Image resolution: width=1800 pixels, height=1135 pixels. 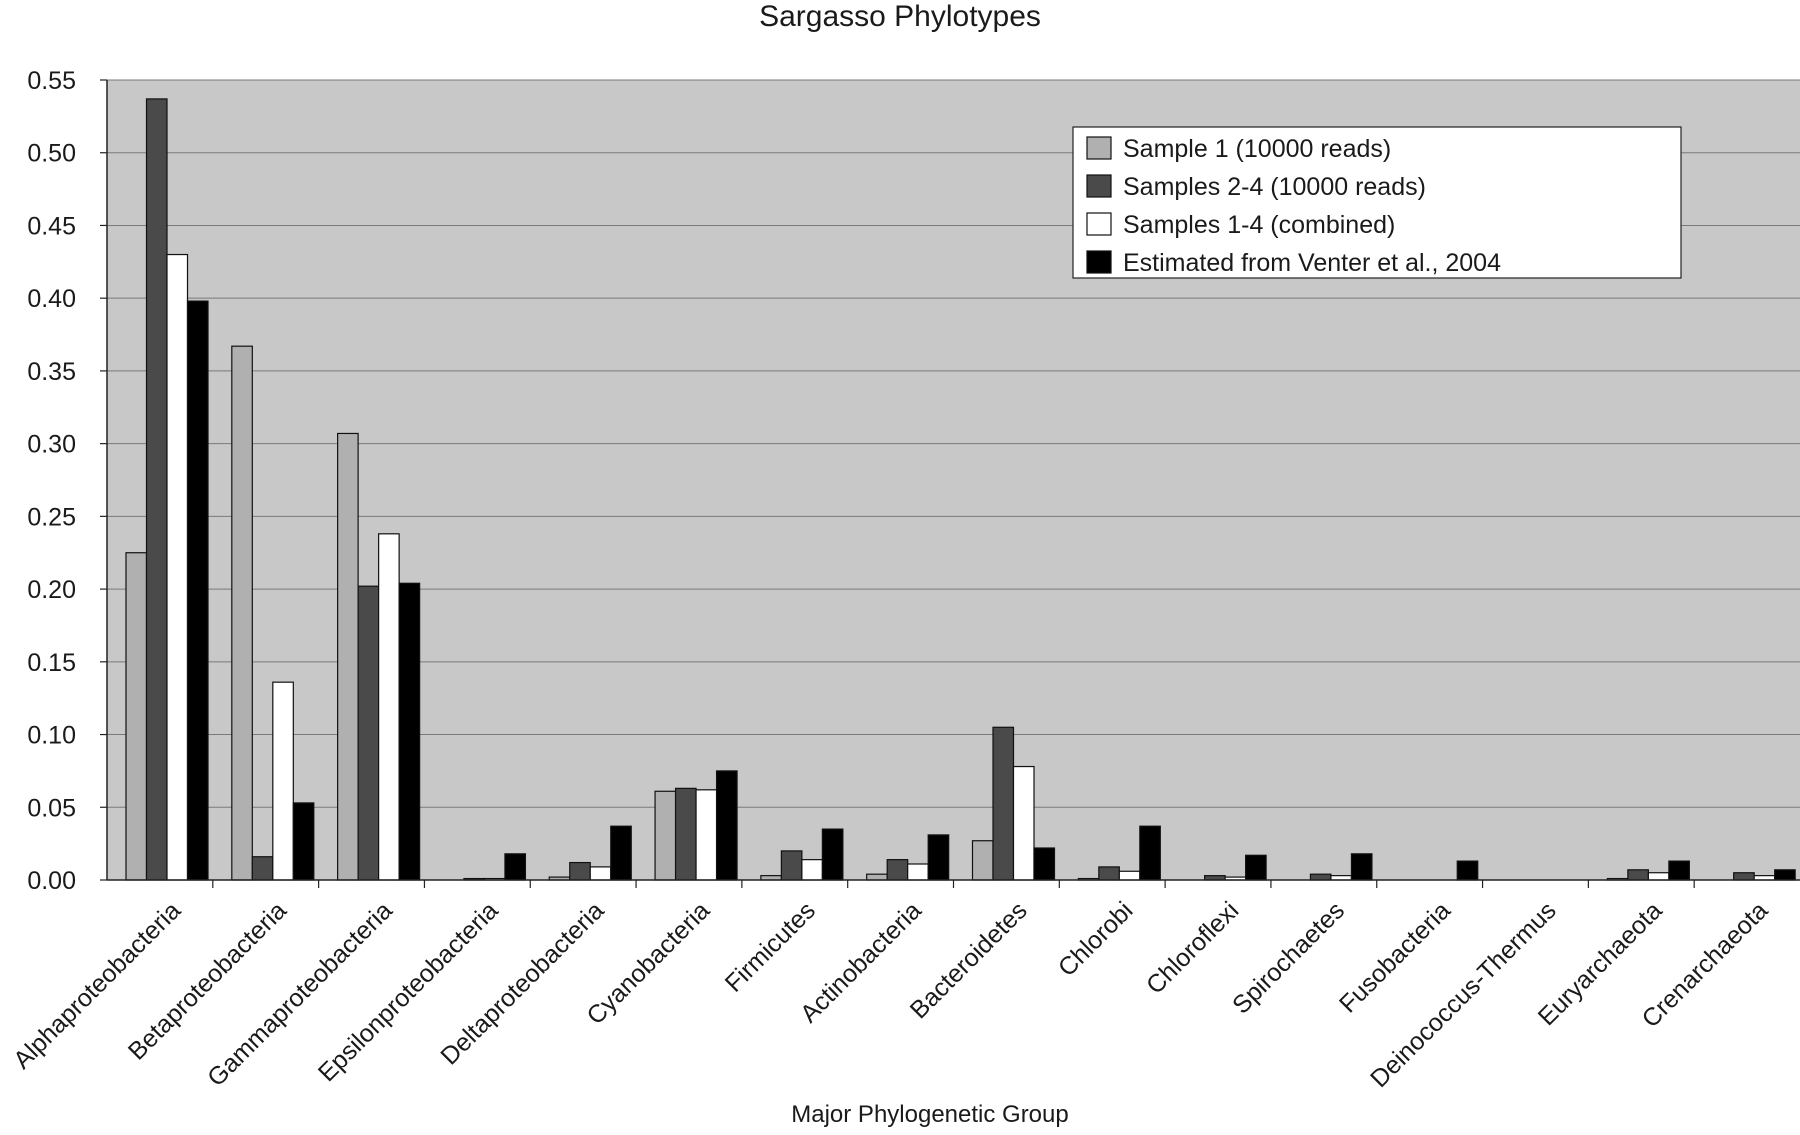 I want to click on x-category-label: Chlorobi, so click(x=1096, y=939).